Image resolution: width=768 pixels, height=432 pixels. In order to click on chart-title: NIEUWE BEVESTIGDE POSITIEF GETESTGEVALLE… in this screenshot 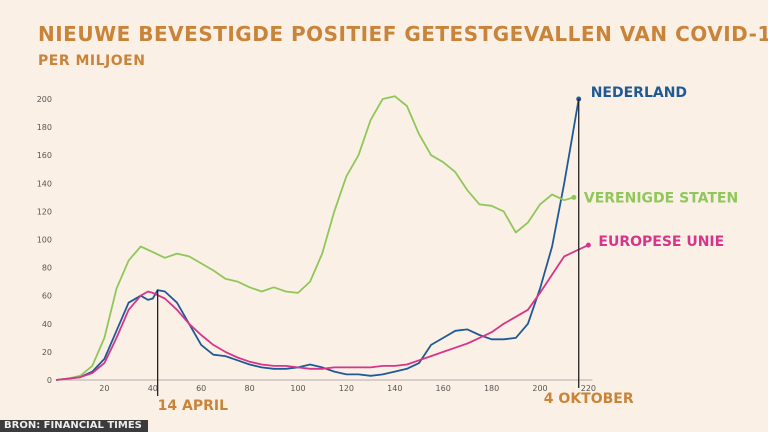, I will do `click(403, 34)`.